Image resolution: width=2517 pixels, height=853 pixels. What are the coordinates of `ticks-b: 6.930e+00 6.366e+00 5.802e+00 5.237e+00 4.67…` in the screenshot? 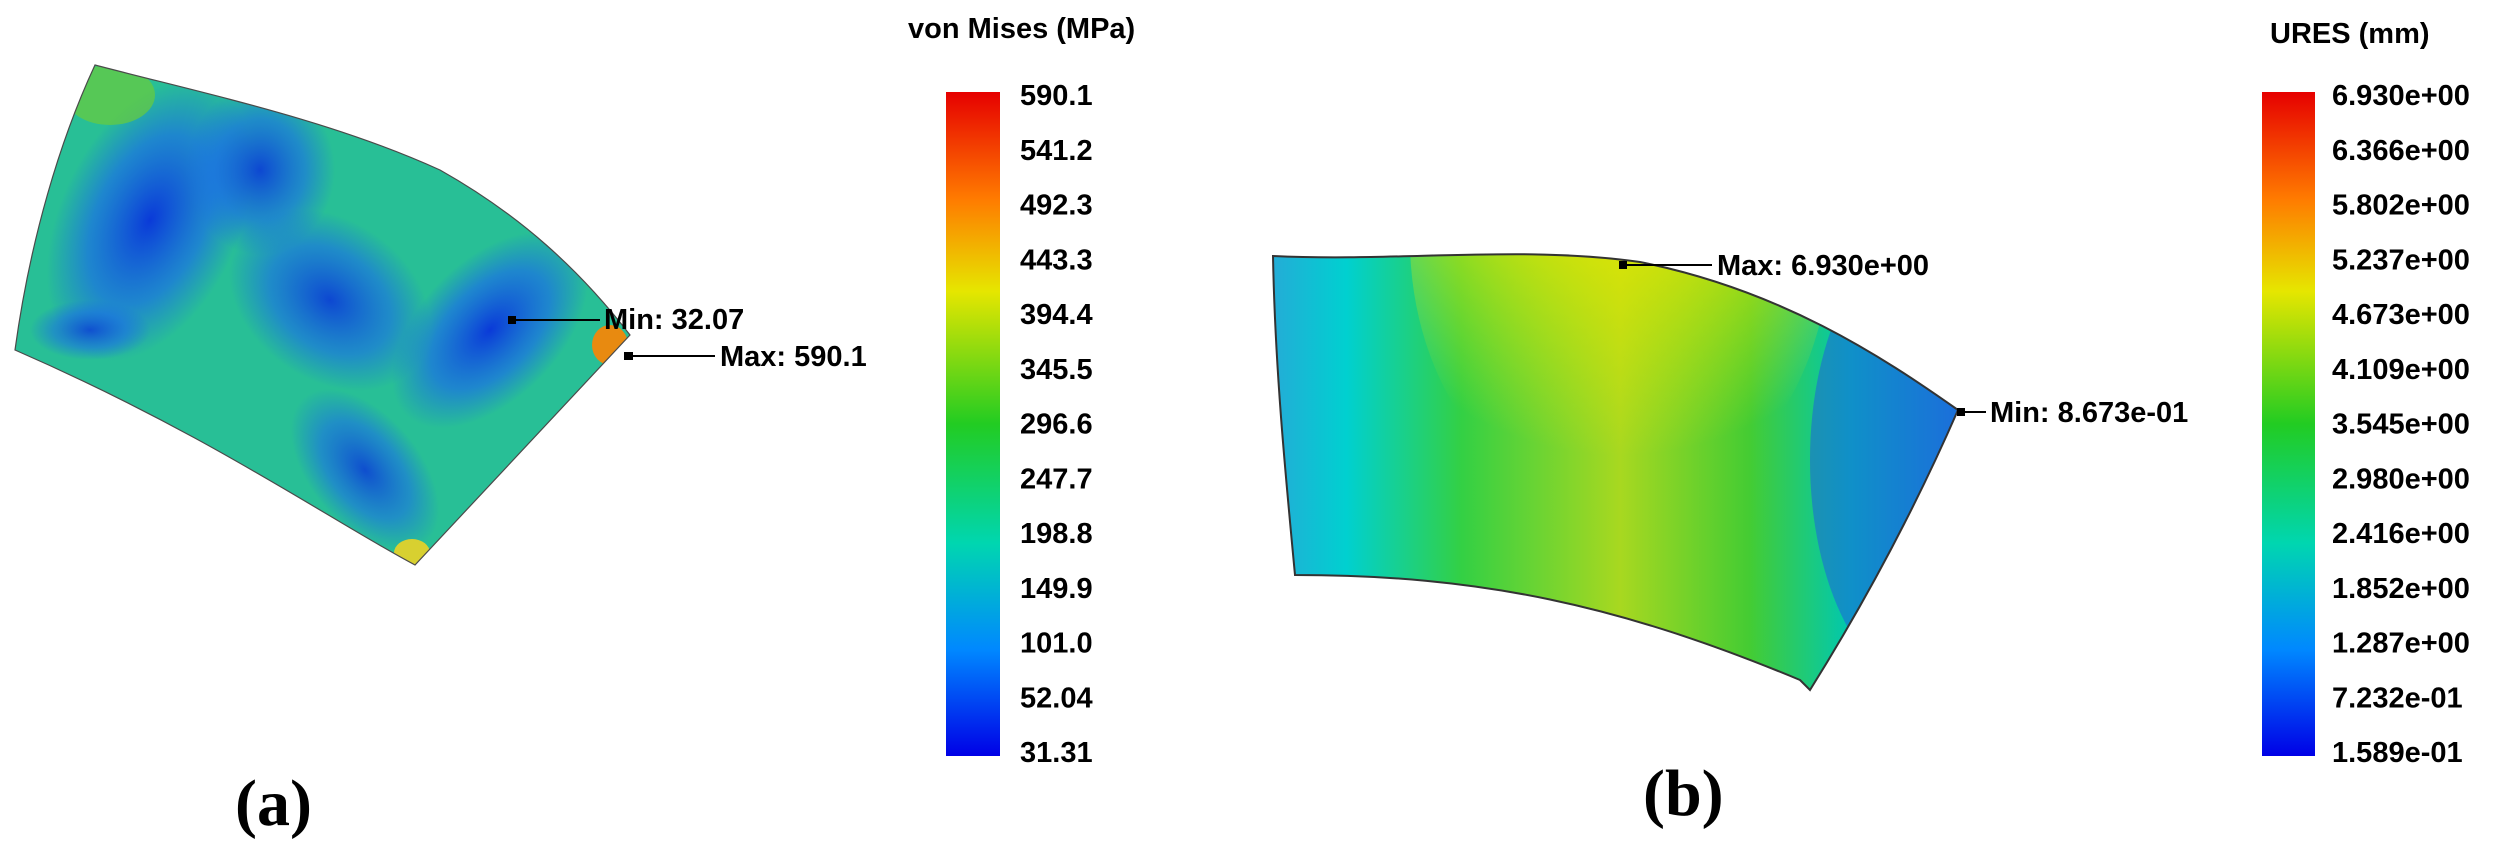 It's located at (2401, 424).